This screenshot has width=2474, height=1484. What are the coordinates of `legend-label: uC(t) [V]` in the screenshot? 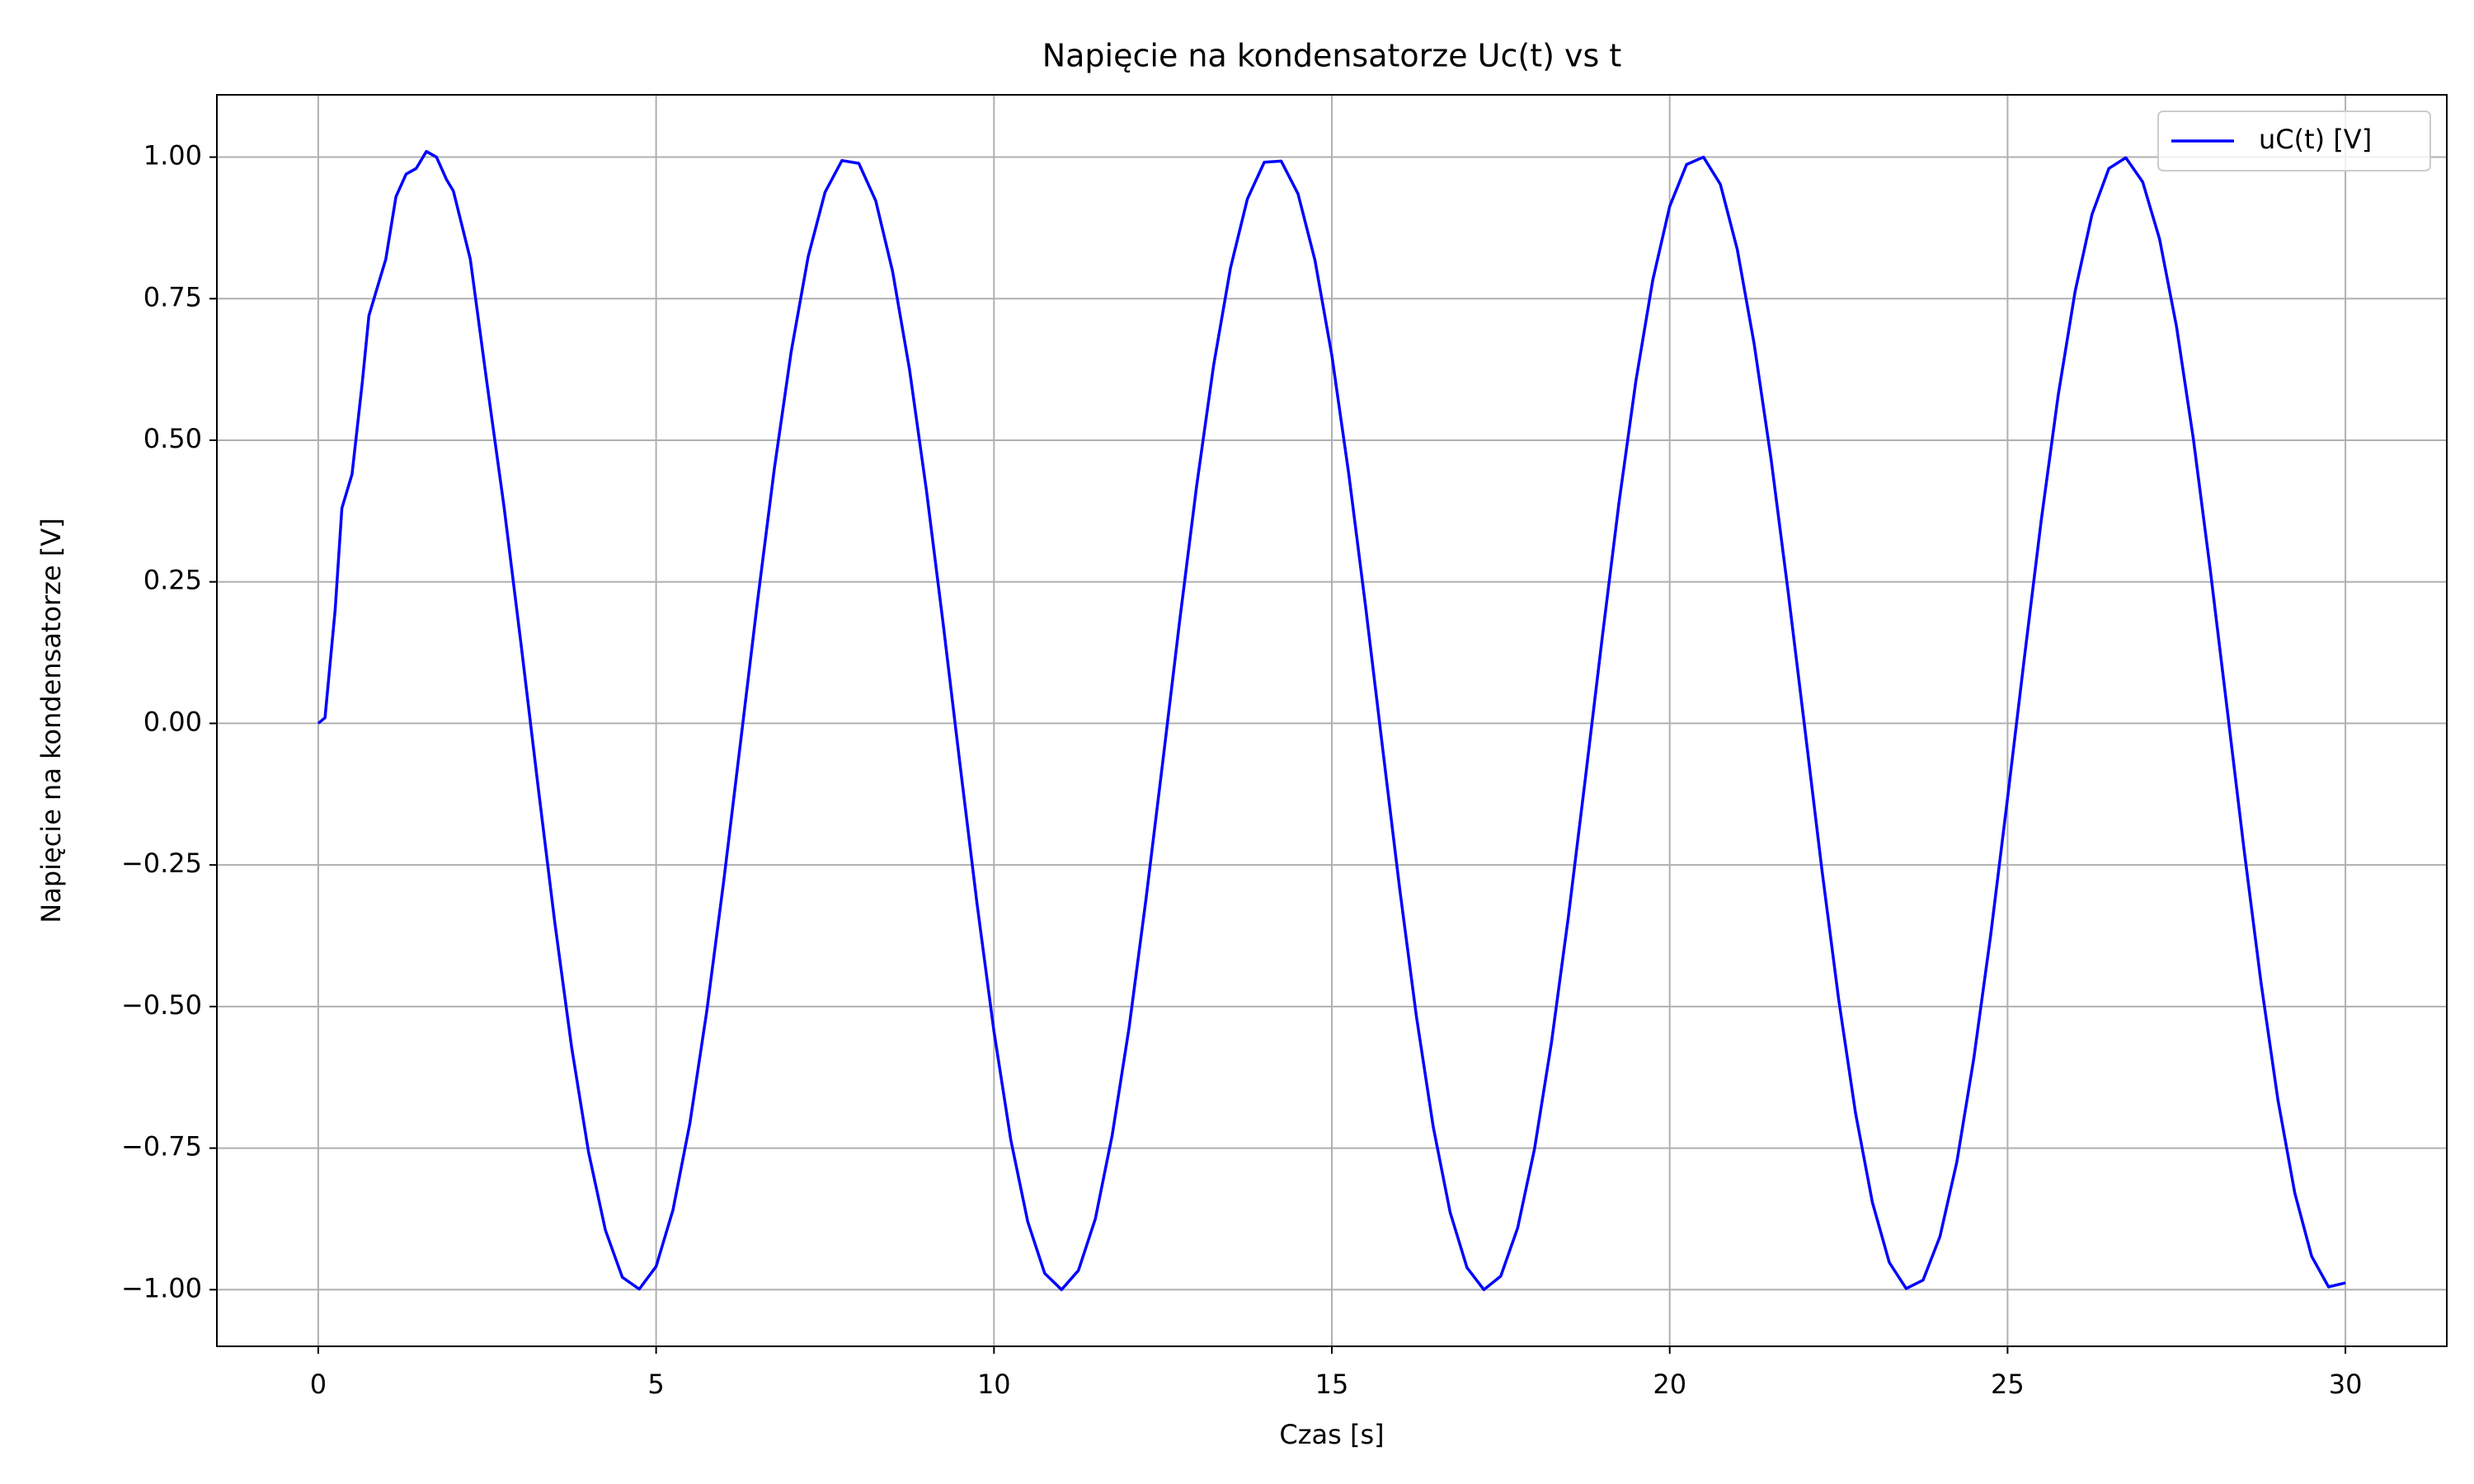 It's located at (2315, 139).